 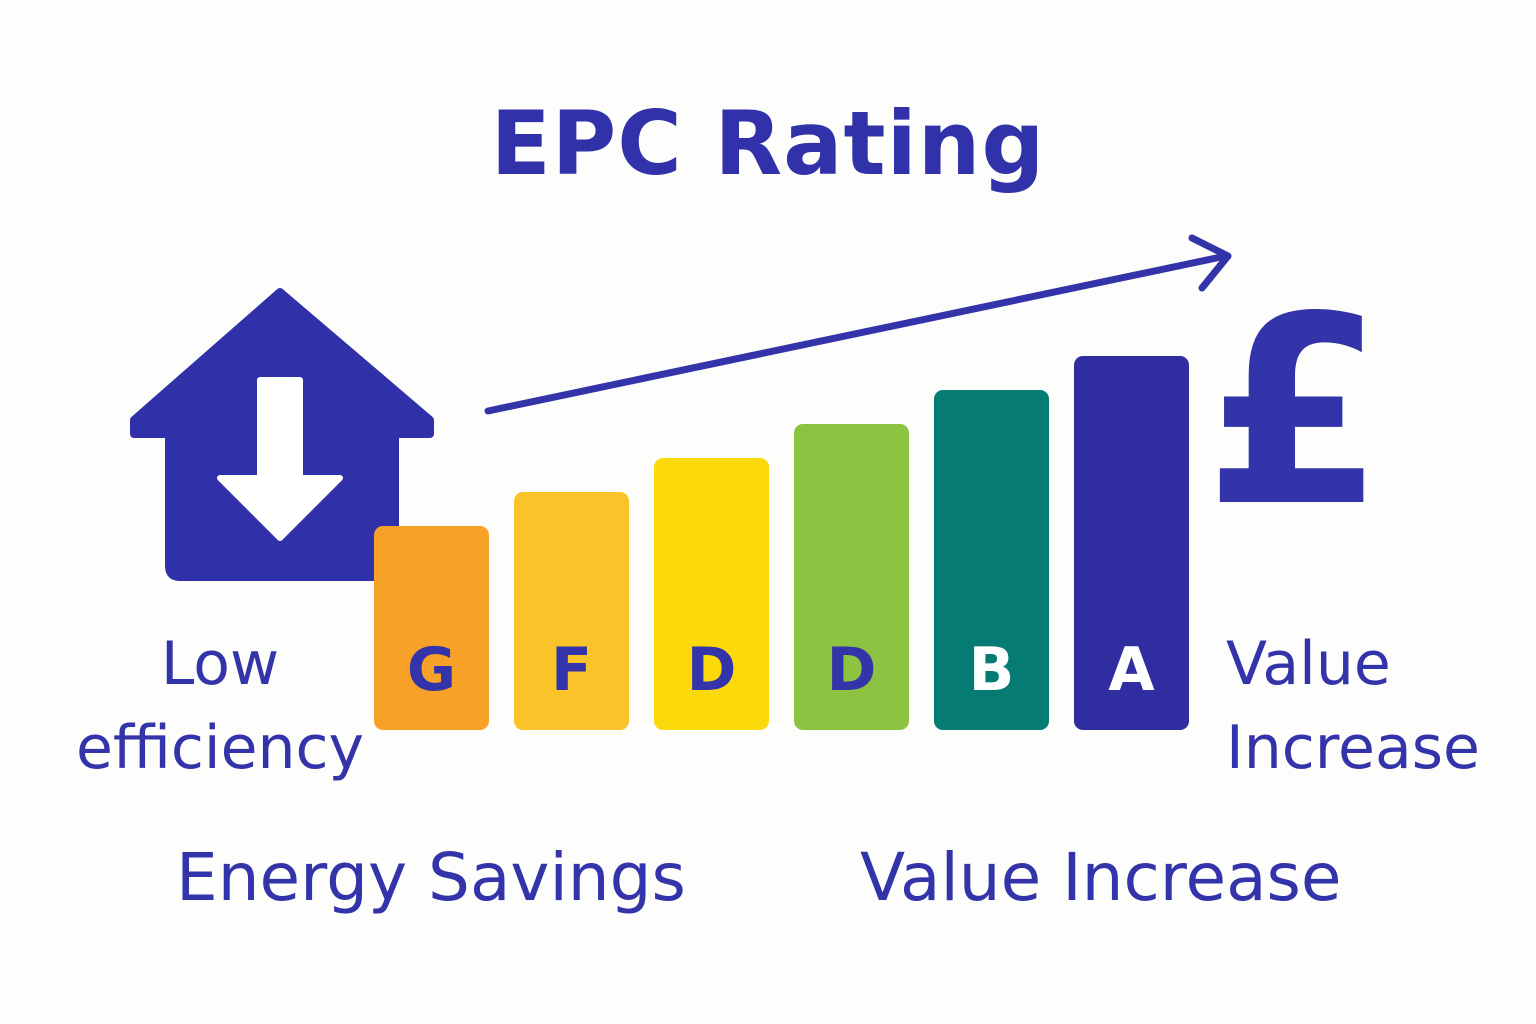 I want to click on low-efficiency-label: Low efficiency, so click(x=220, y=706).